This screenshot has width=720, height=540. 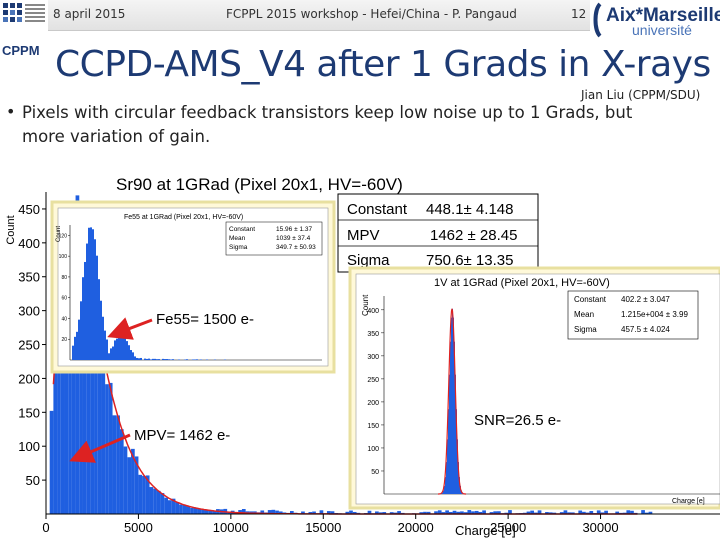 I want to click on onev-title: 1V at 1GRad (Pixel 20x1, HV=-60V), so click(x=522, y=283).